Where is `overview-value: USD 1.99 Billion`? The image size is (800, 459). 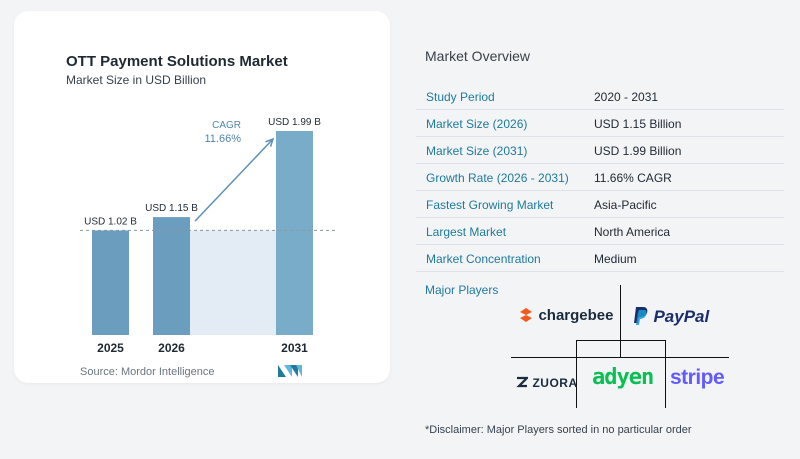
overview-value: USD 1.99 Billion is located at coordinates (638, 151).